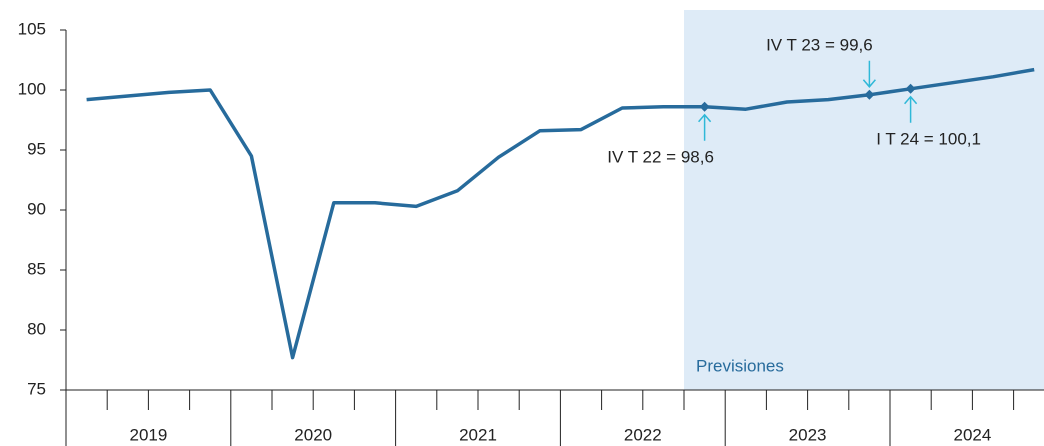 Image resolution: width=1044 pixels, height=446 pixels. I want to click on forecast-label: Previsiones, so click(740, 365).